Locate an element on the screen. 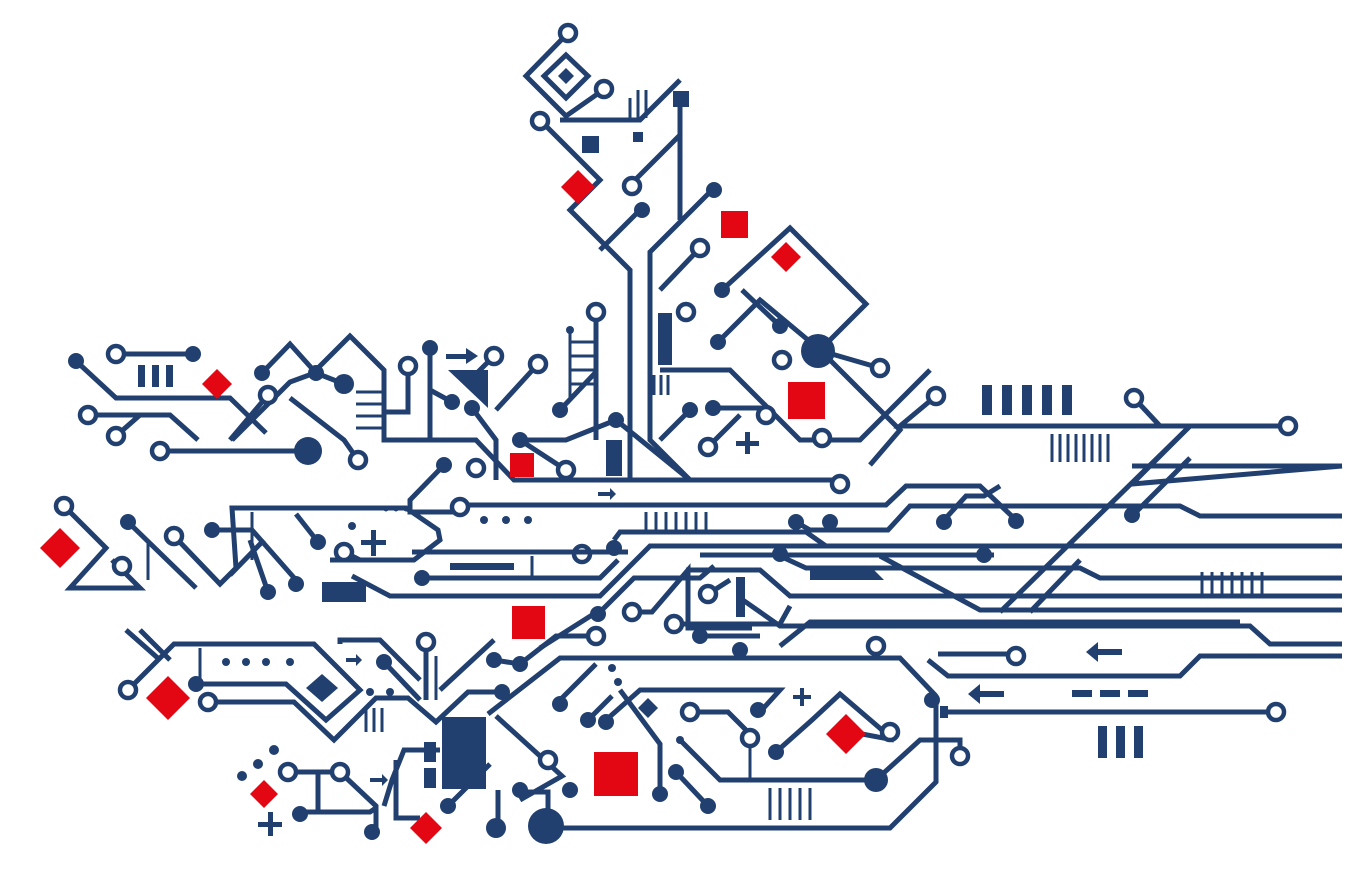  bottom-circuit is located at coordinates (728, 749).